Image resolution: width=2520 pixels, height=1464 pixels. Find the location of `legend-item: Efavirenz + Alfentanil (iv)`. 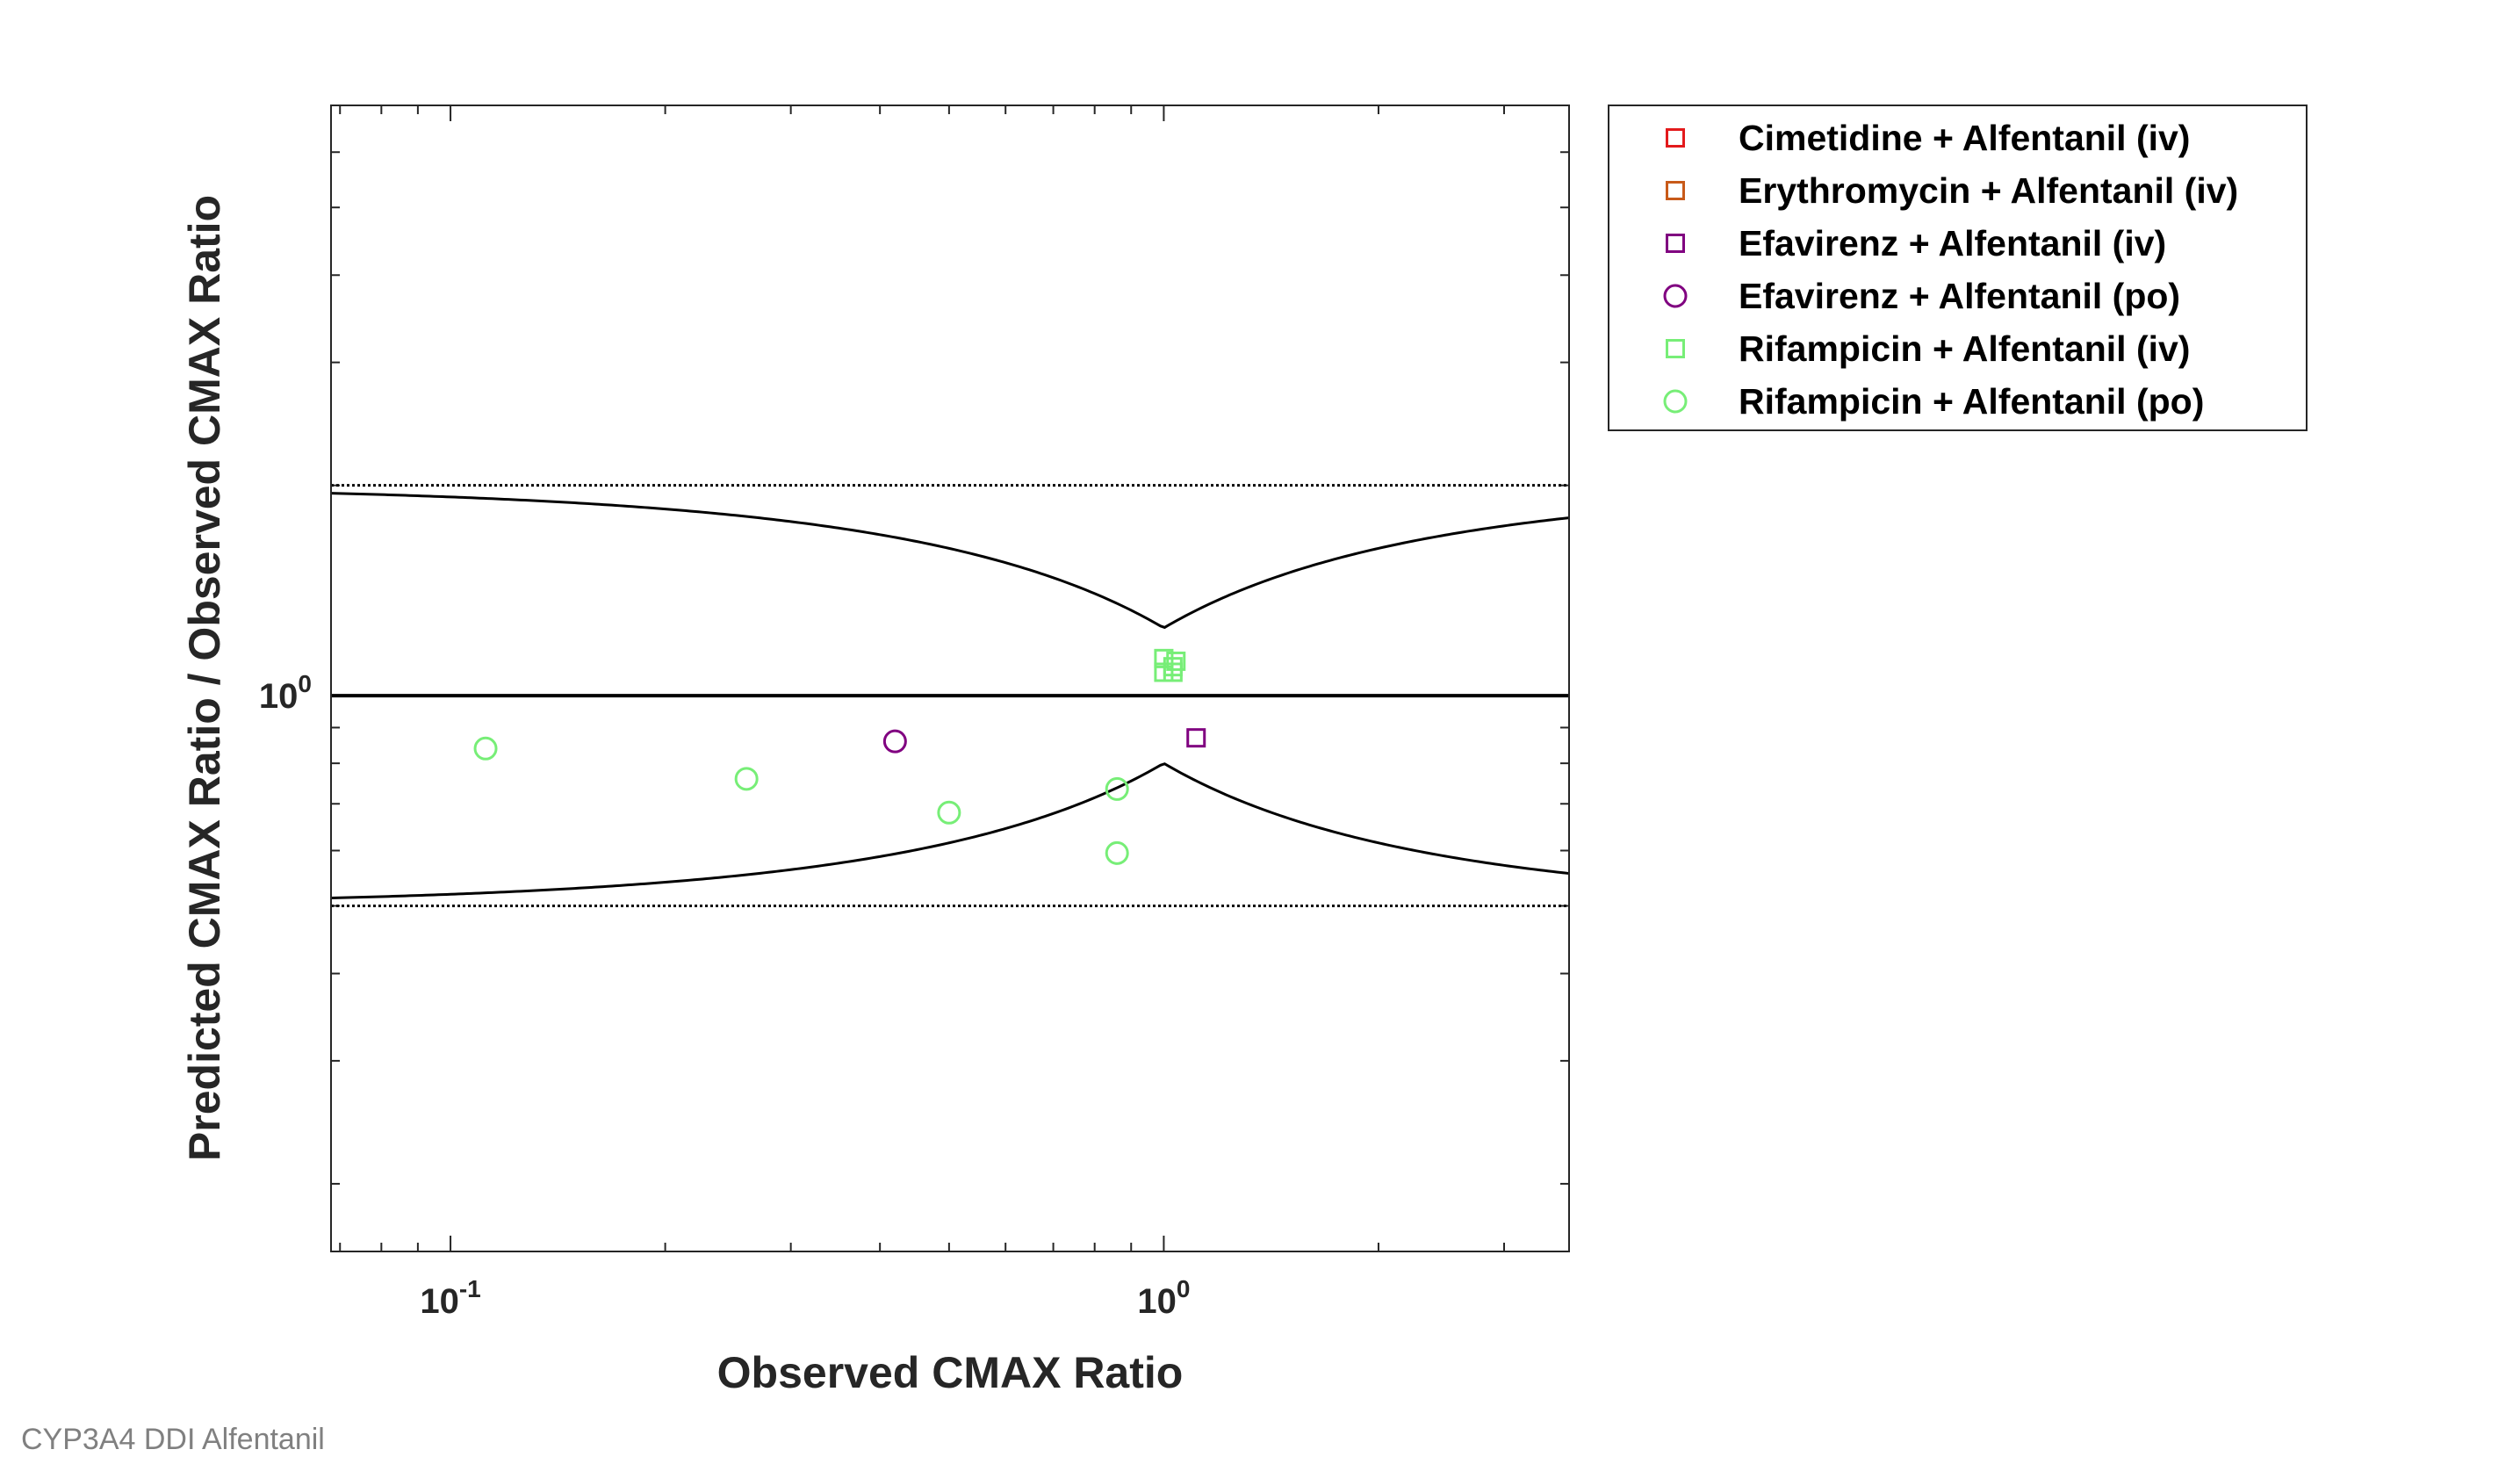

legend-item: Efavirenz + Alfentanil (iv) is located at coordinates (1916, 243).